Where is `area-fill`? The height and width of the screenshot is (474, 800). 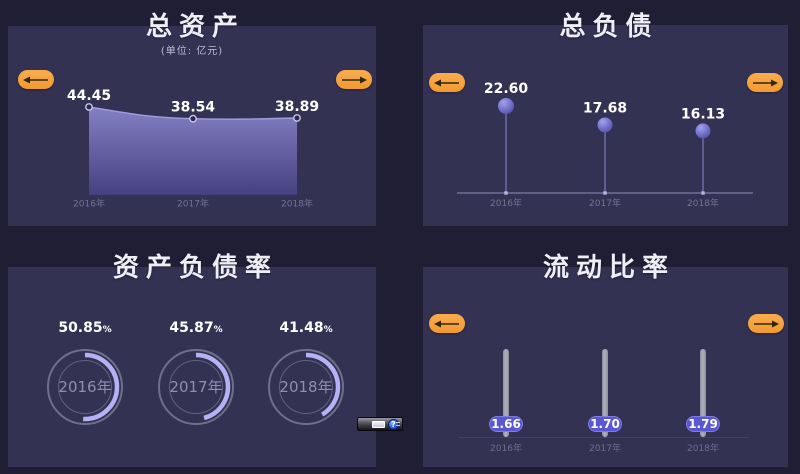
area-fill is located at coordinates (193, 151).